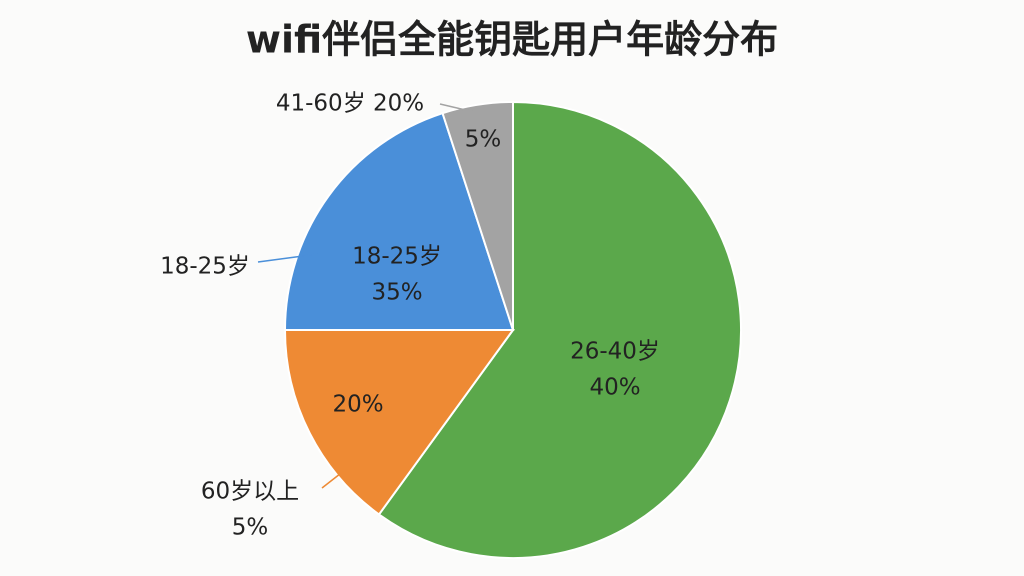 Image resolution: width=1024 pixels, height=576 pixels. What do you see at coordinates (250, 528) in the screenshot?
I see `callout-label: 5%` at bounding box center [250, 528].